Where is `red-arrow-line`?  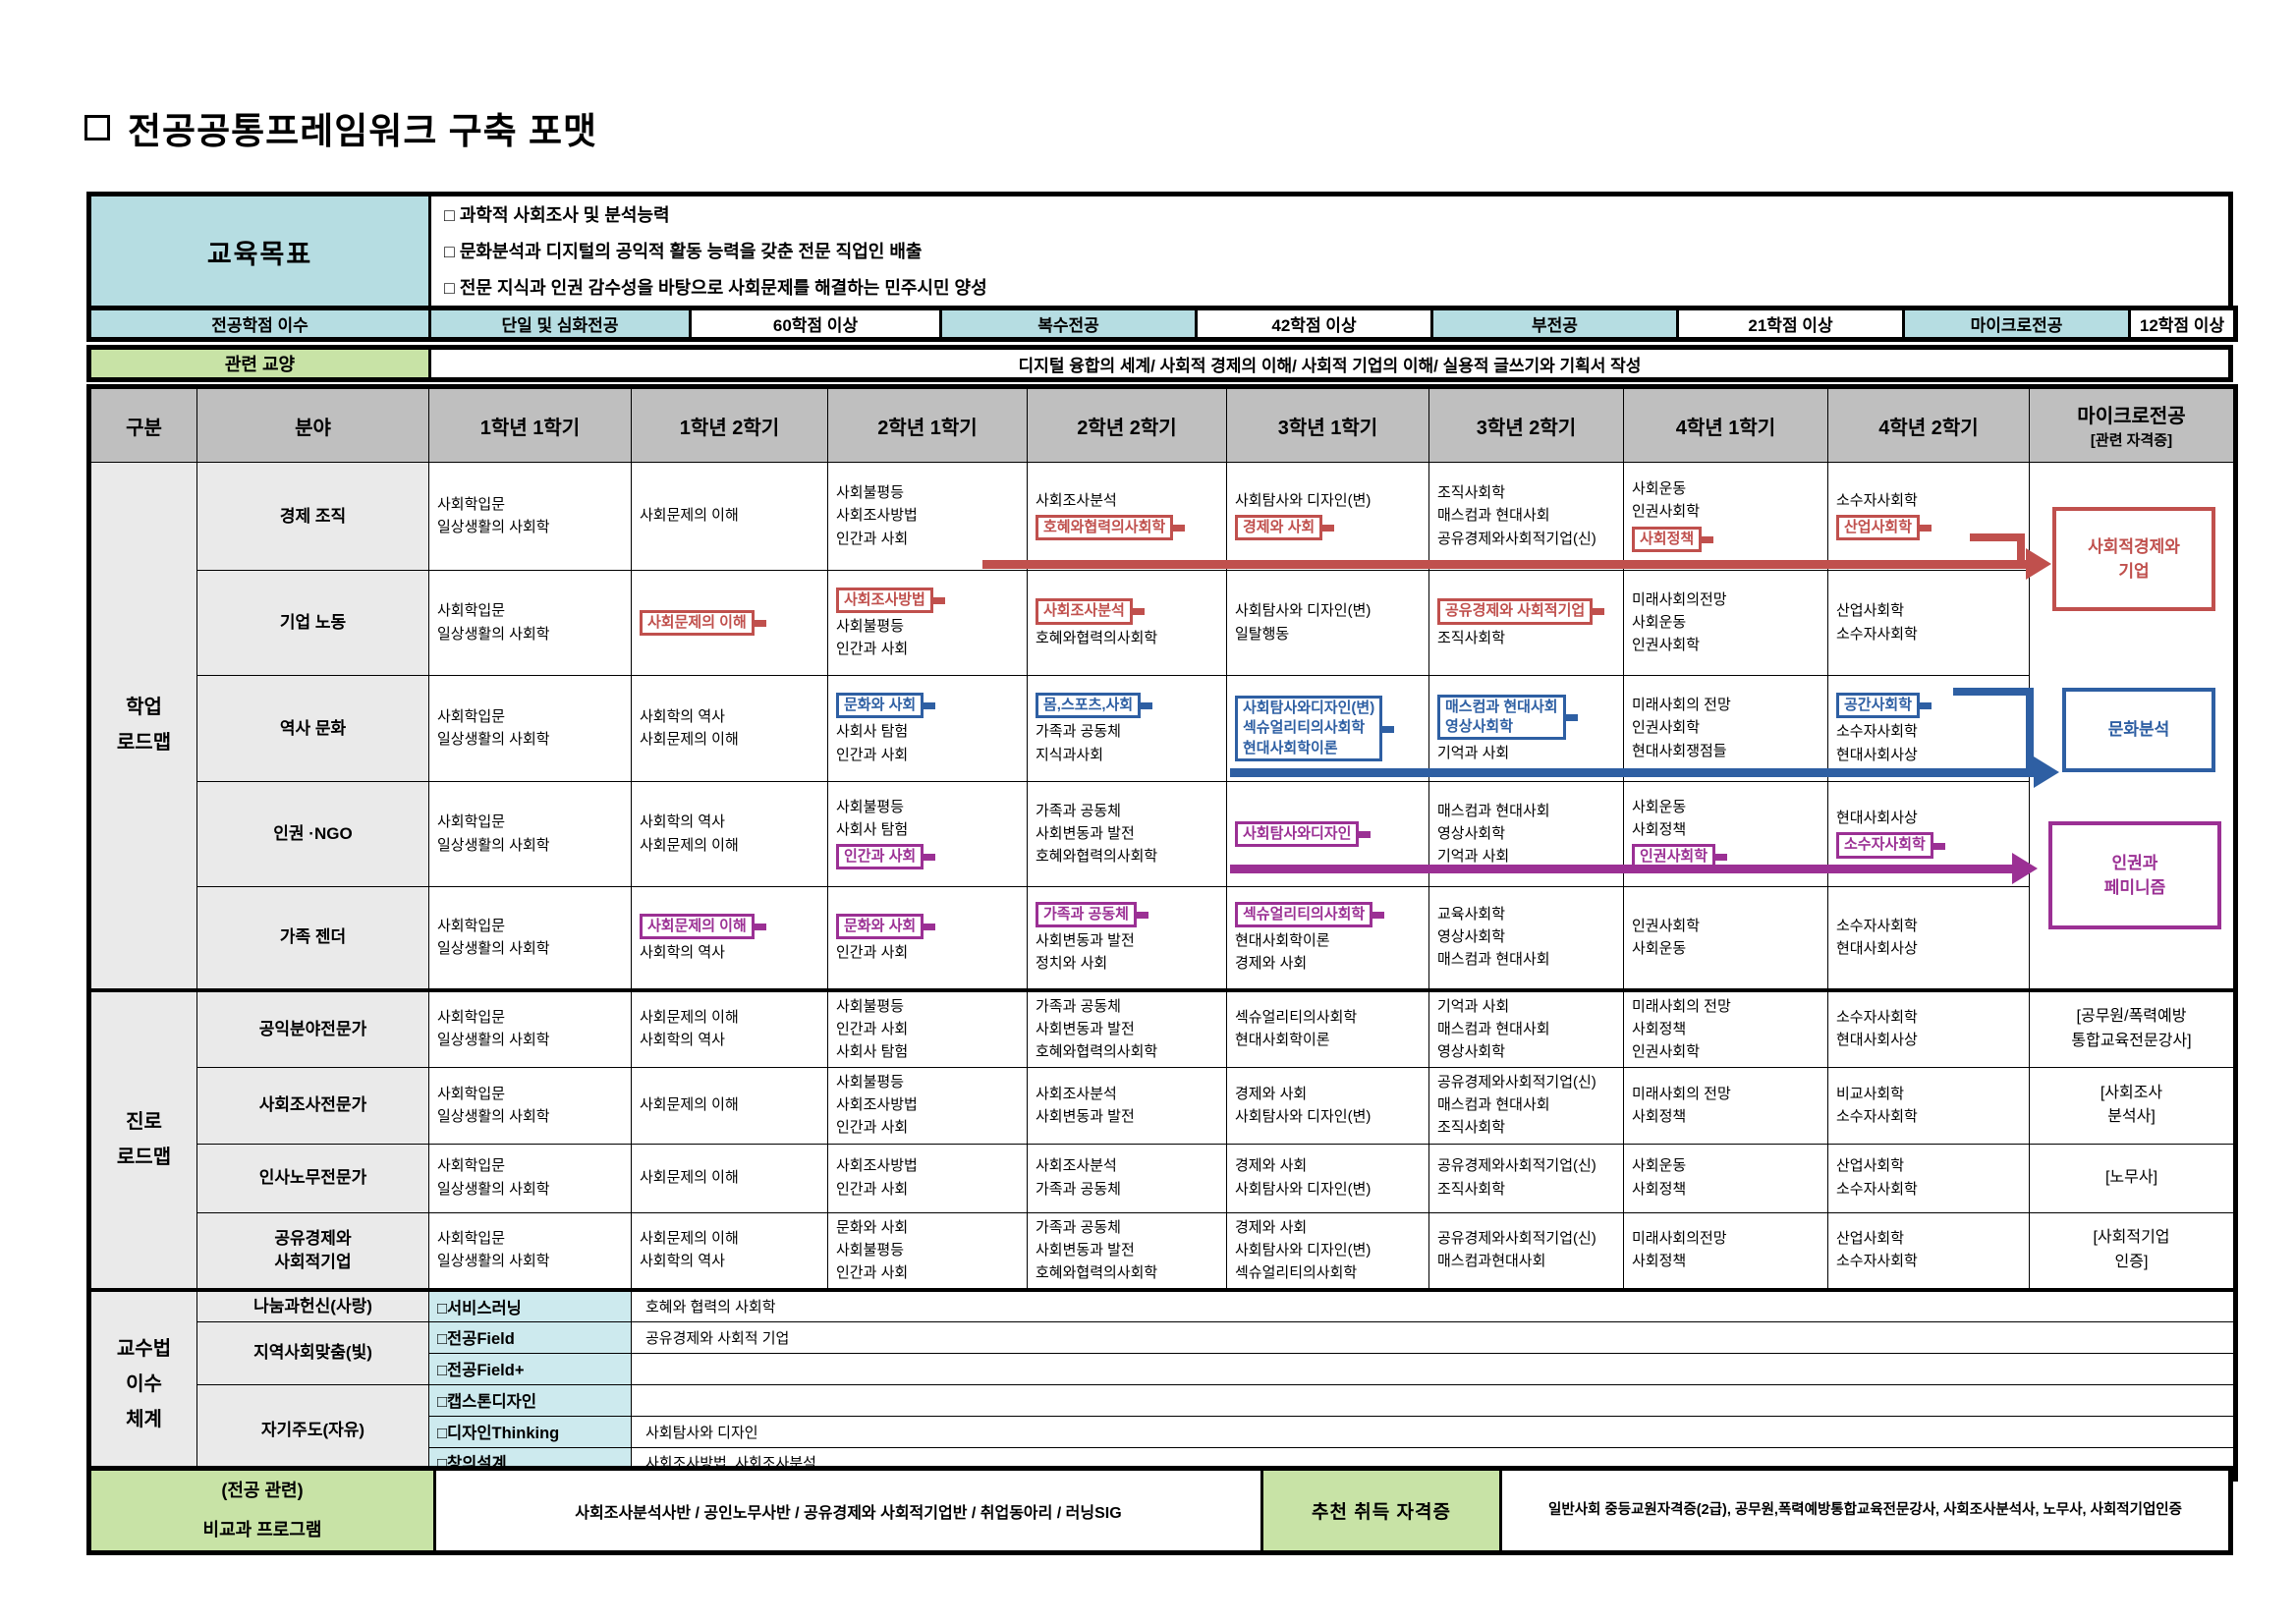
red-arrow-line is located at coordinates (1506, 564).